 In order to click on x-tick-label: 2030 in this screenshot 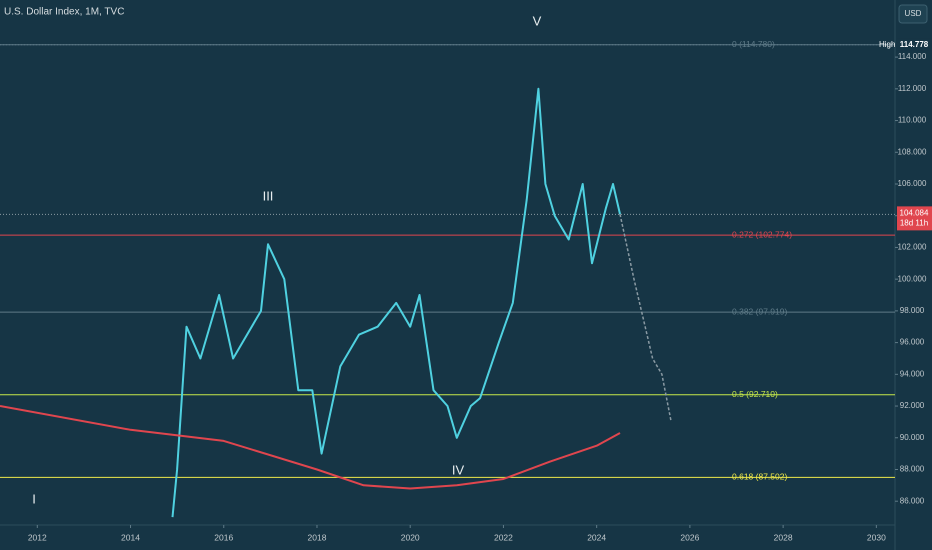, I will do `click(876, 537)`.